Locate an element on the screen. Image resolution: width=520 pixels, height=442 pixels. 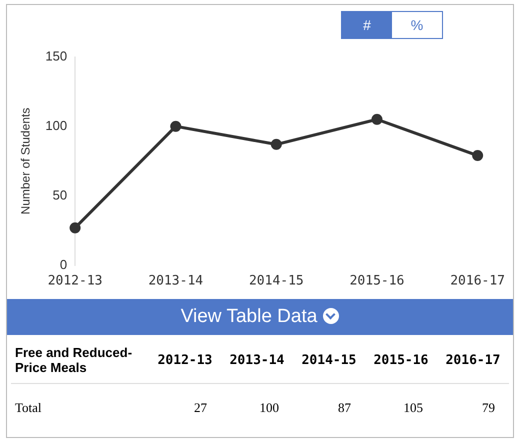
text: 79 is located at coordinates (488, 408).